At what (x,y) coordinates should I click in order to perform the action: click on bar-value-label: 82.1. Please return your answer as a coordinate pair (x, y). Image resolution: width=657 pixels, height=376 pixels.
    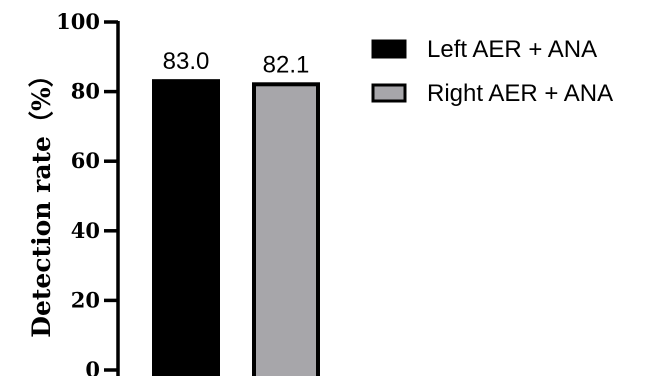
    Looking at the image, I should click on (286, 64).